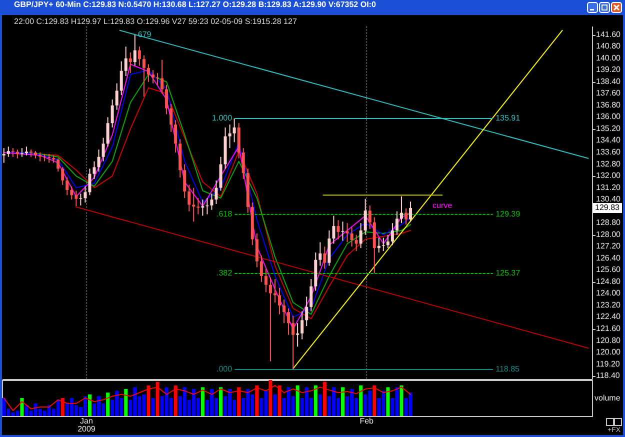 Image resolution: width=625 pixels, height=437 pixels. Describe the element at coordinates (609, 163) in the screenshot. I see `y-tick-label: 132.80` at that location.